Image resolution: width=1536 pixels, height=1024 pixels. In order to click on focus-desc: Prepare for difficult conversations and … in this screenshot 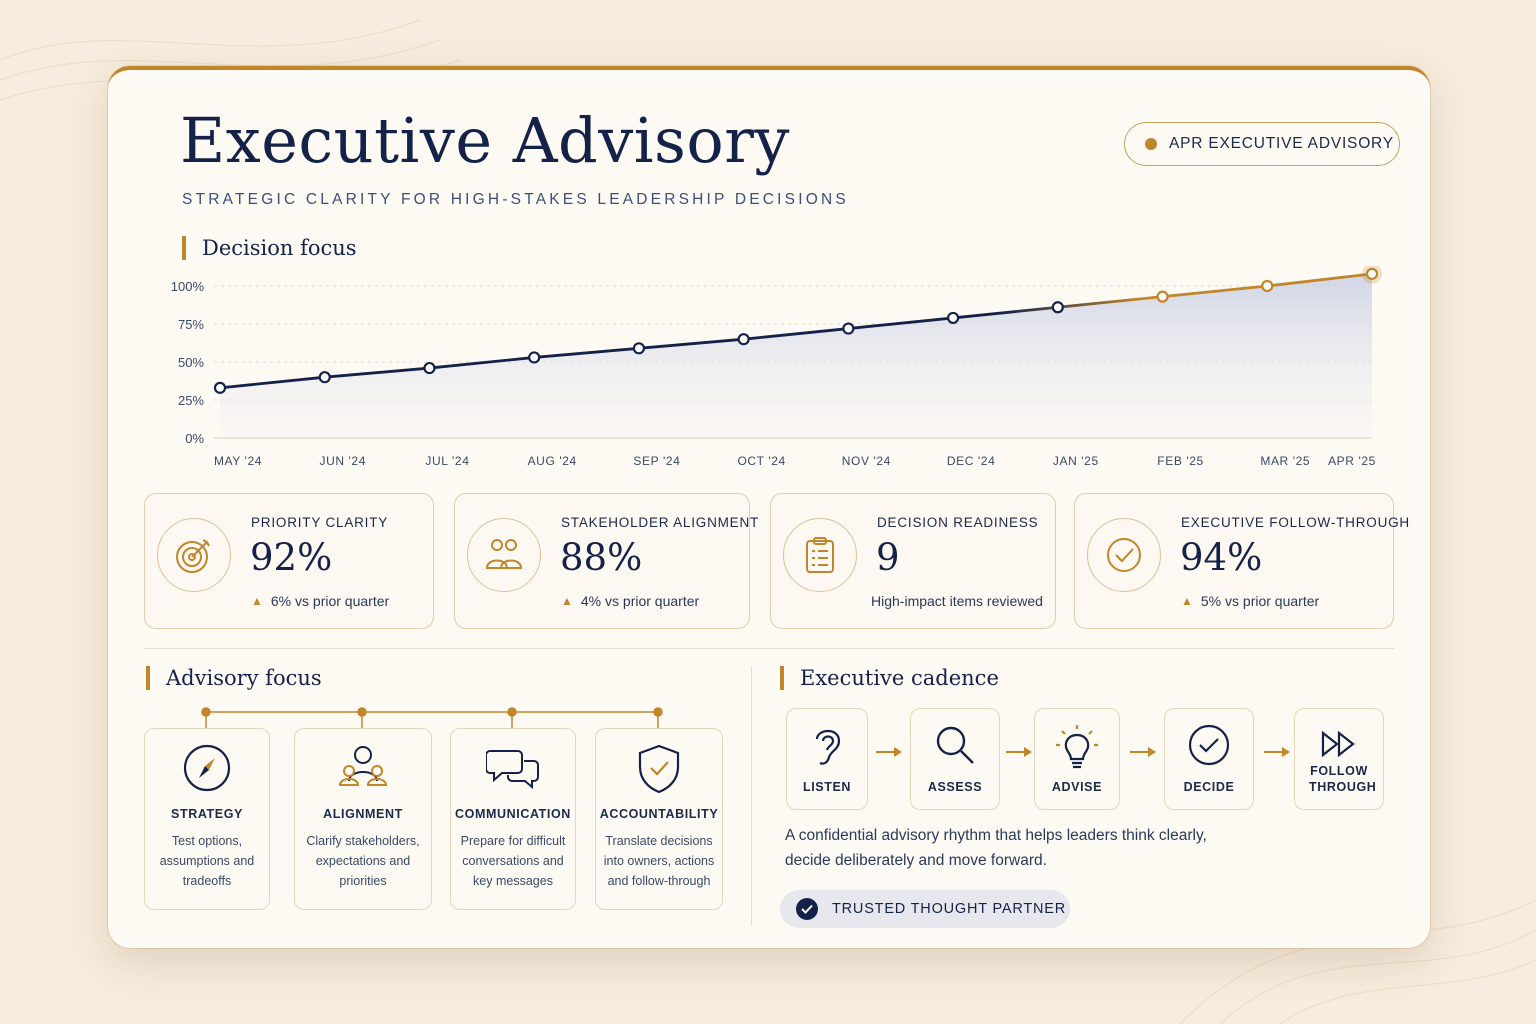, I will do `click(513, 861)`.